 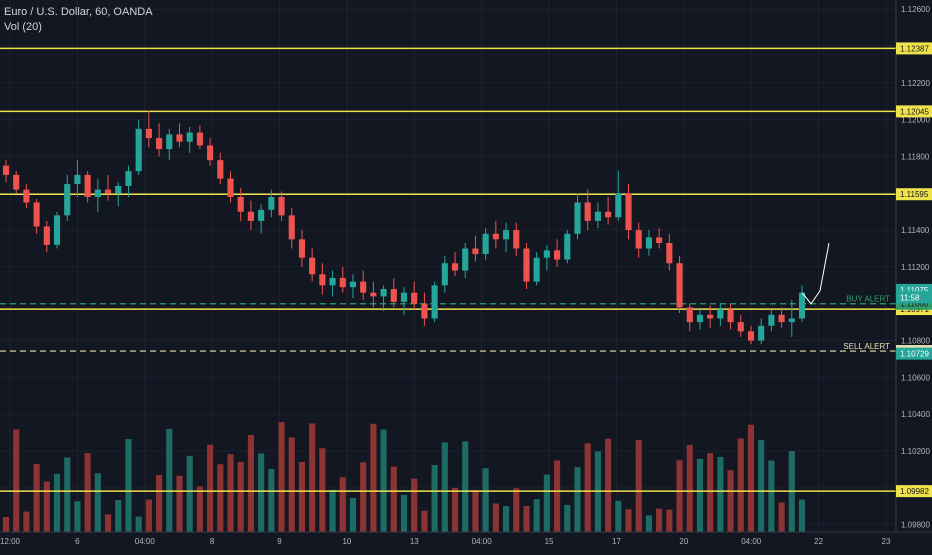 I want to click on price-label, so click(x=914, y=111).